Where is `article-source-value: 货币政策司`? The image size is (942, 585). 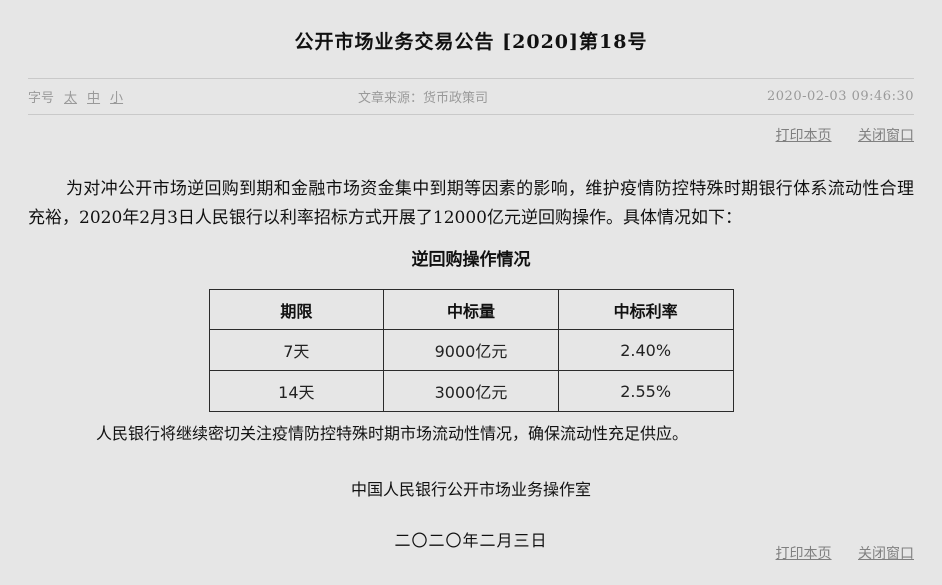 article-source-value: 货币政策司 is located at coordinates (456, 98).